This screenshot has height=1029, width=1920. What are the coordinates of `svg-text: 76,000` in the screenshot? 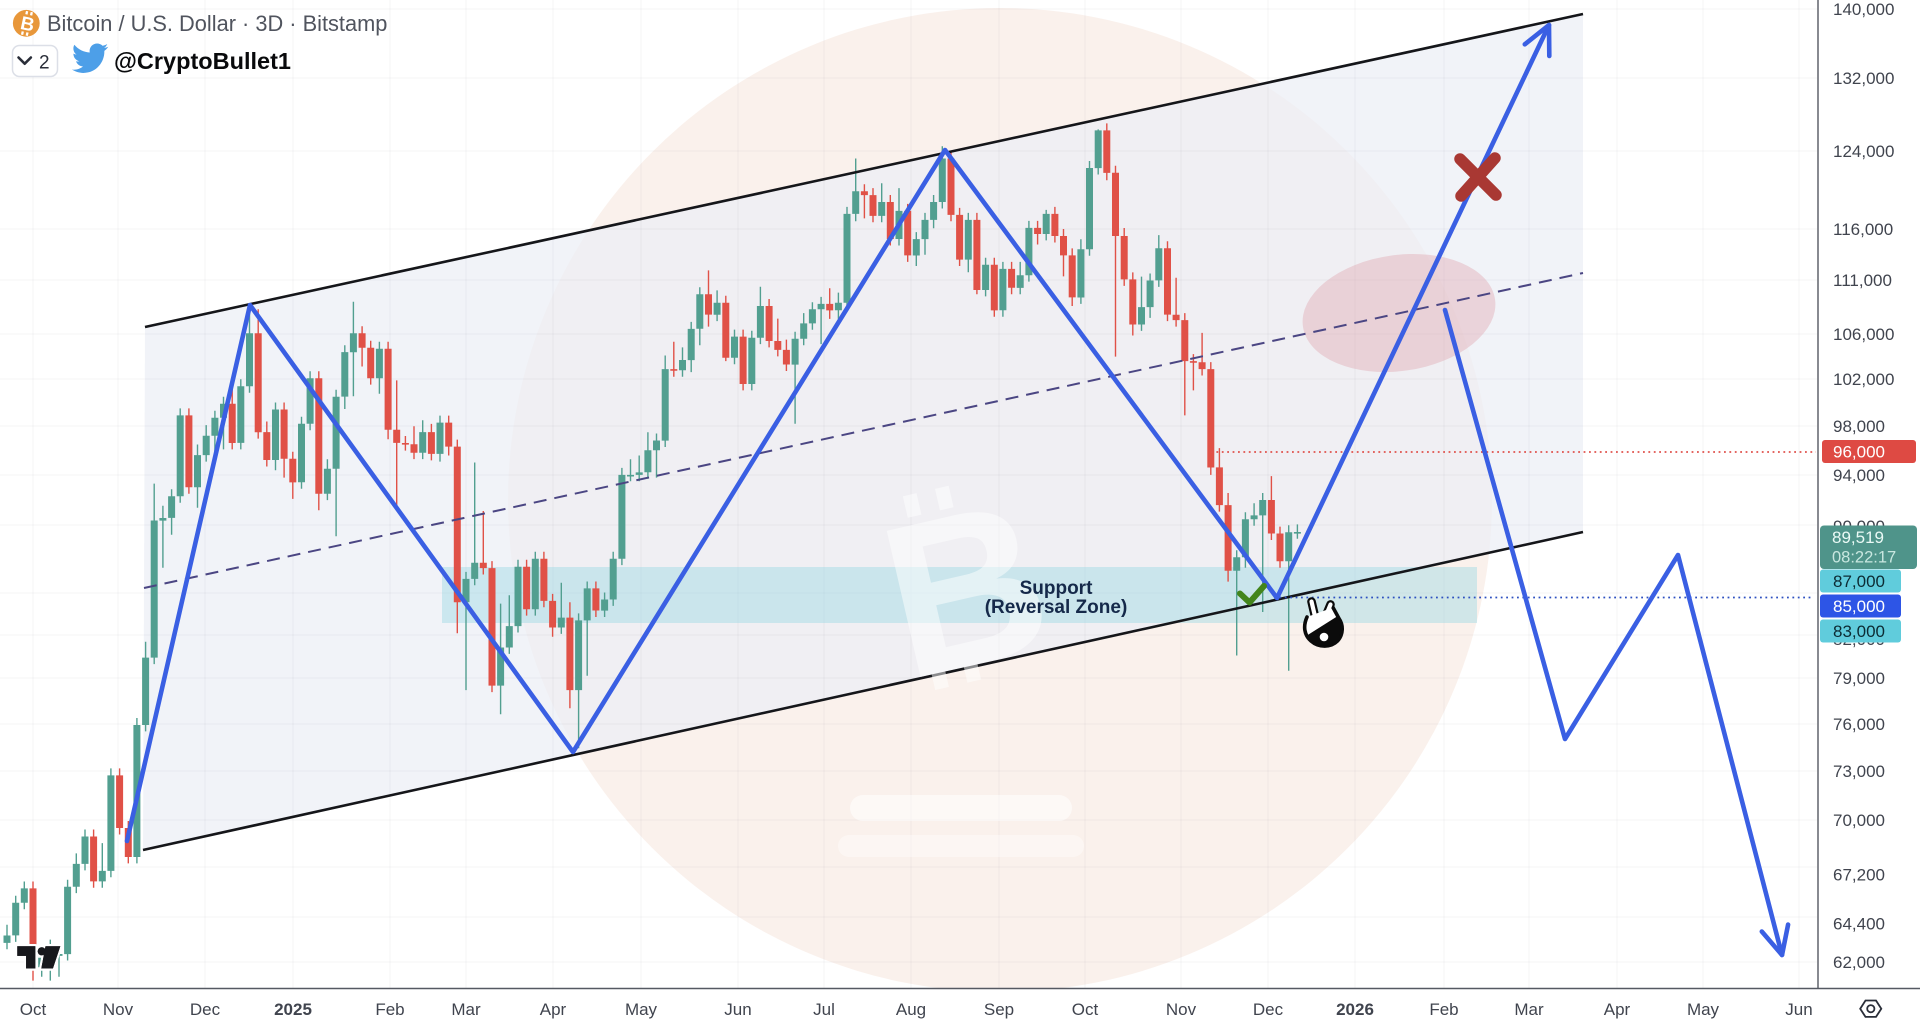 It's located at (1859, 724).